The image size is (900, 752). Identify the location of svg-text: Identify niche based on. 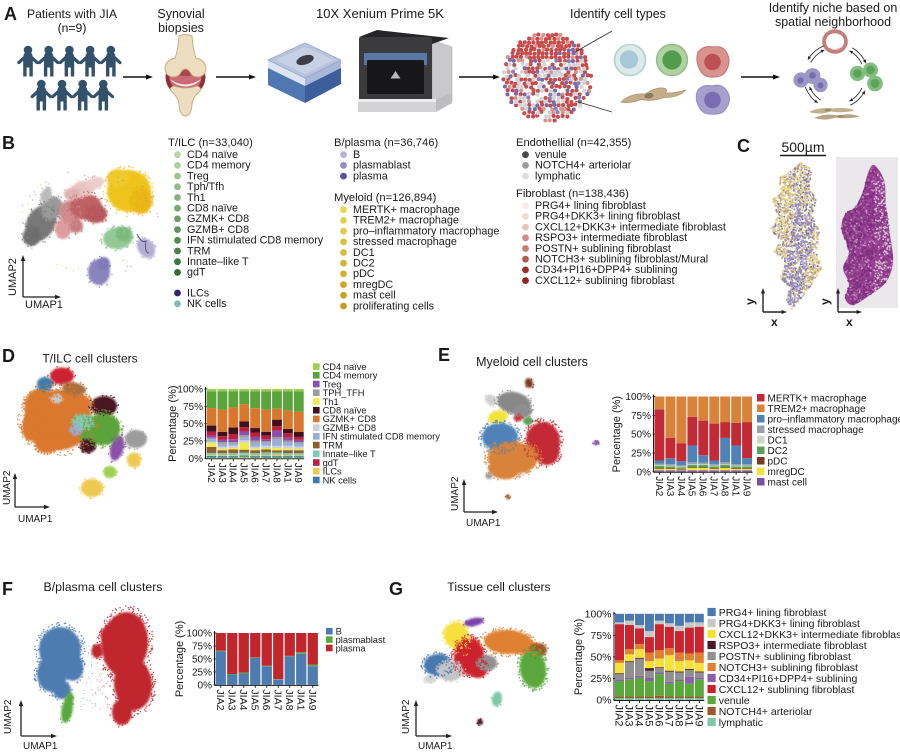
(833, 8).